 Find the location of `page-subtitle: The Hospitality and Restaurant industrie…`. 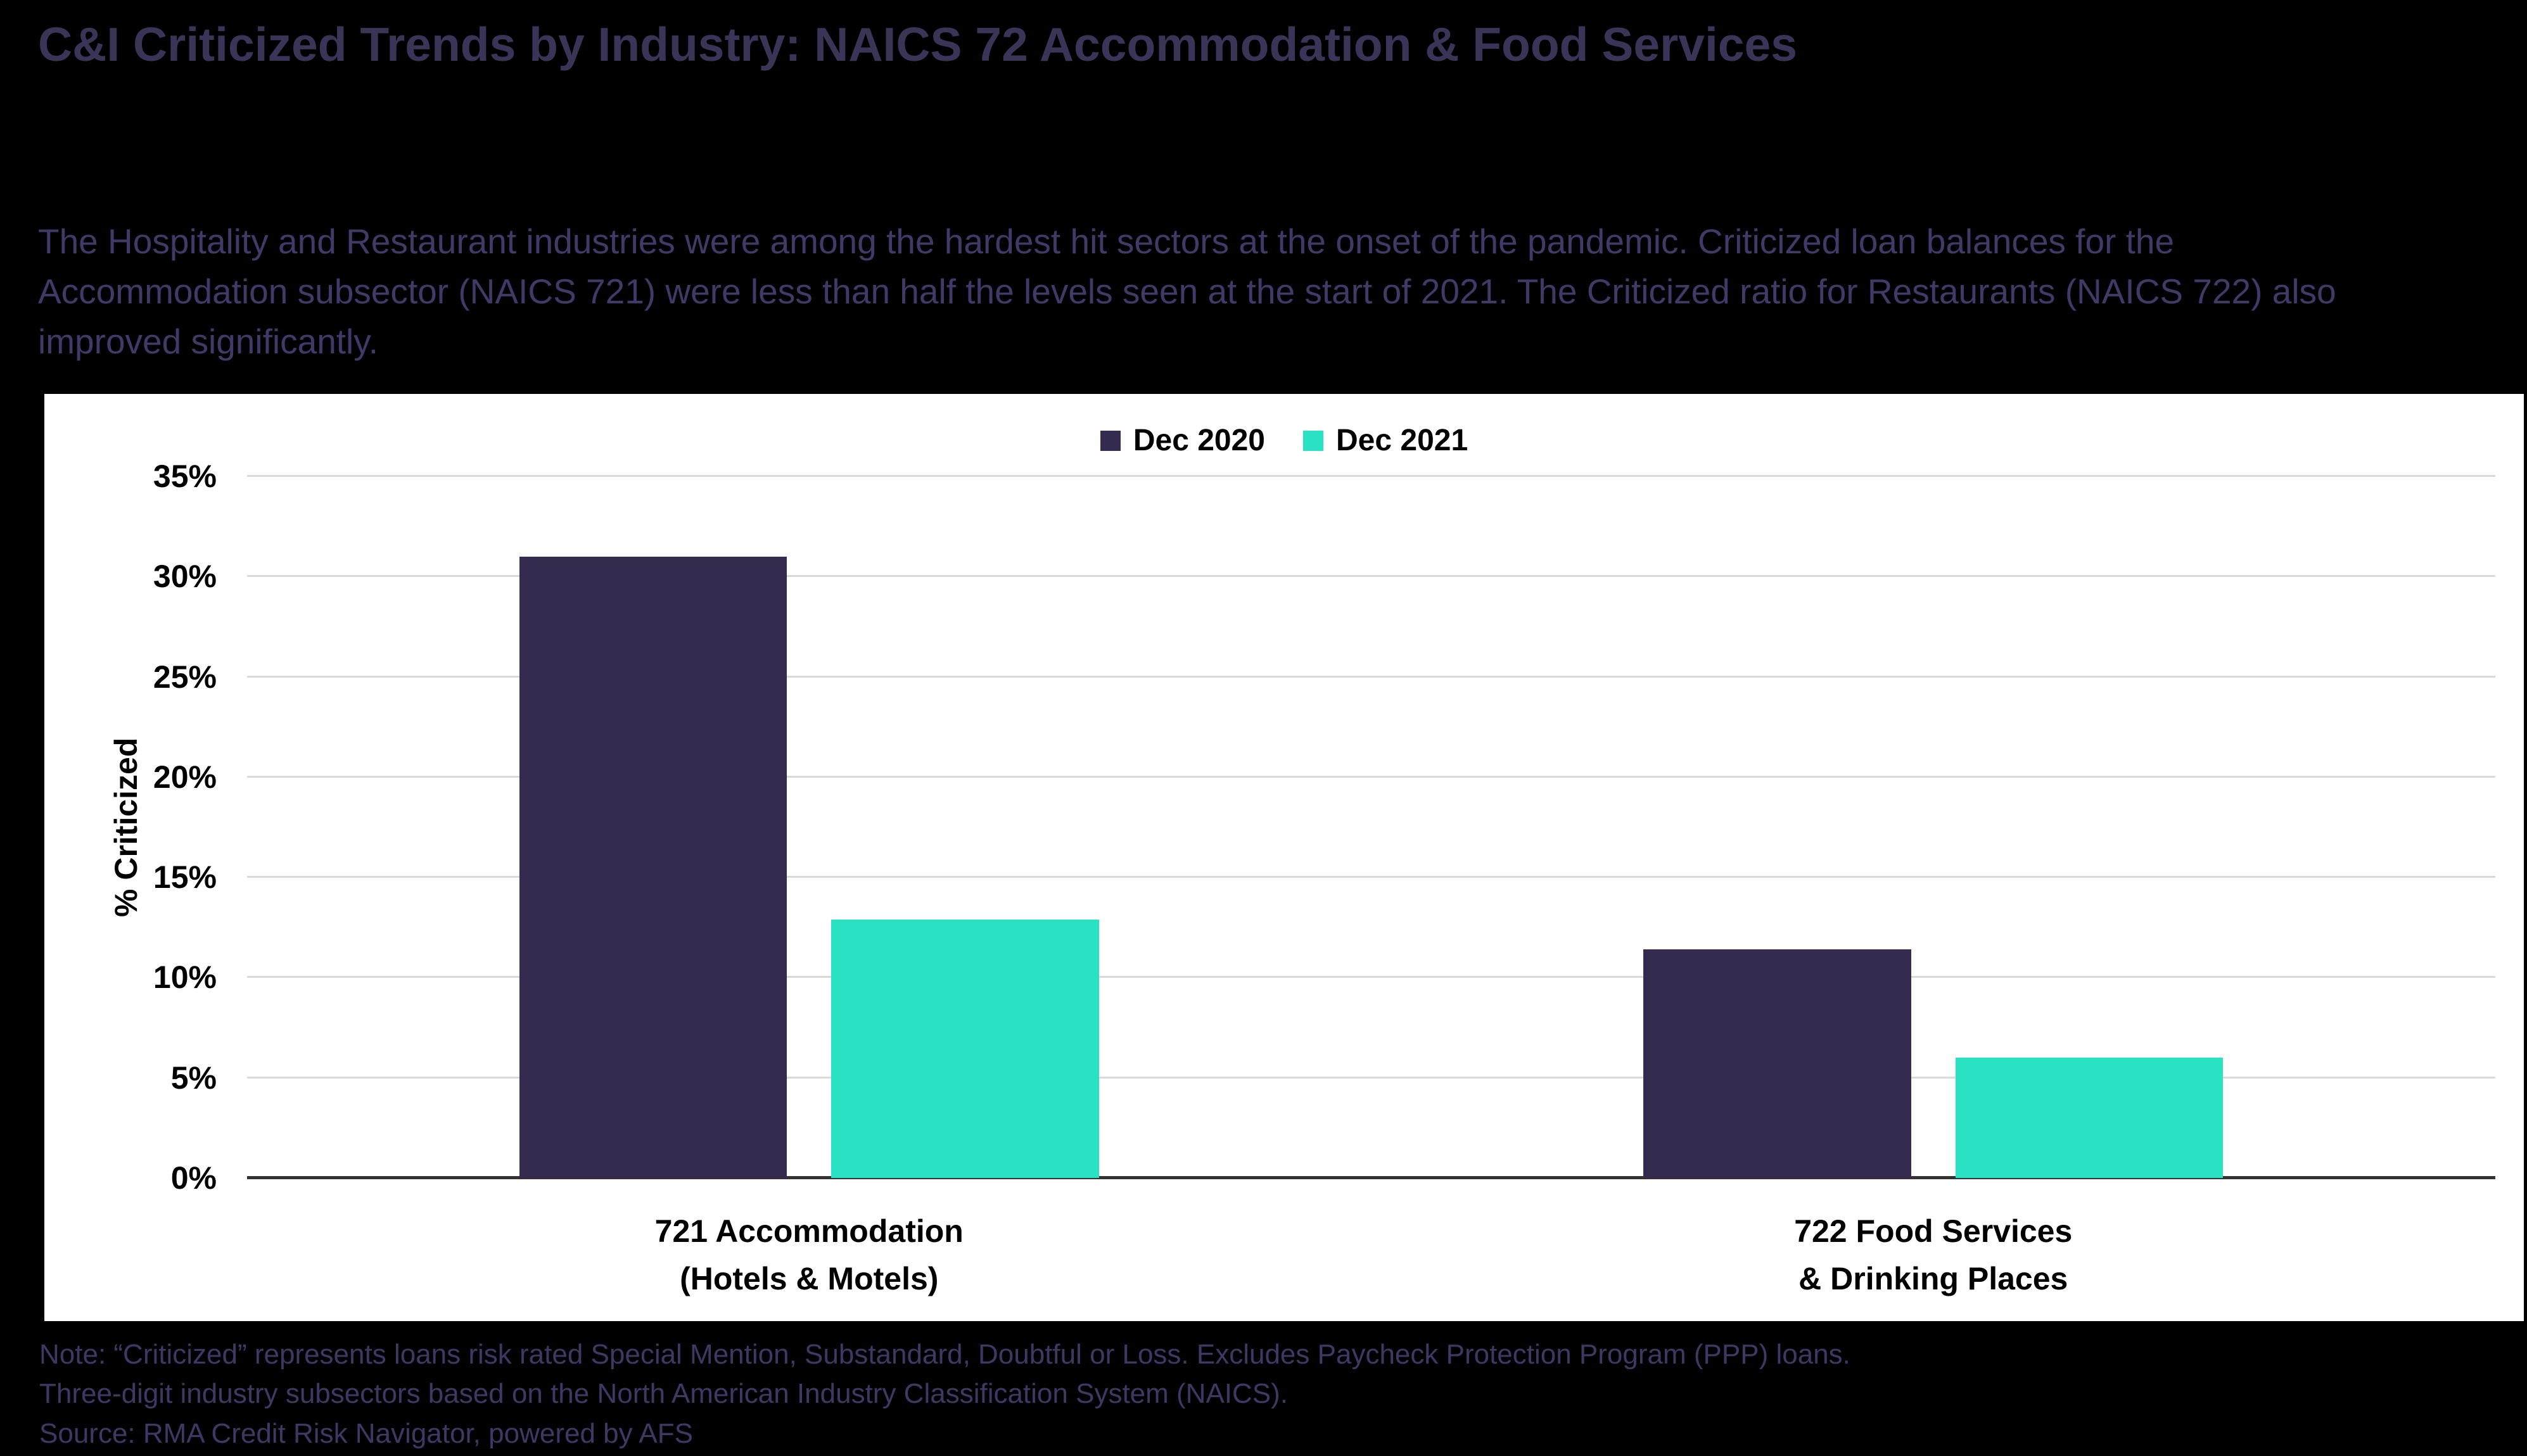

page-subtitle: The Hospitality and Restaurant industrie… is located at coordinates (1187, 292).